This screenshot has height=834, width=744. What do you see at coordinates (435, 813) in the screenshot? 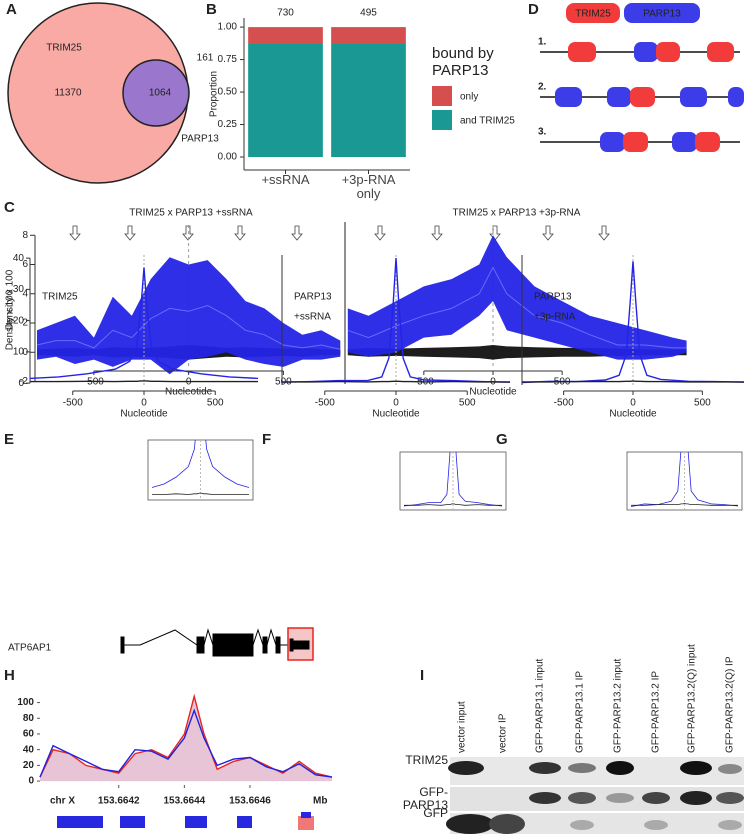
I see `row-label: GFP` at bounding box center [435, 813].